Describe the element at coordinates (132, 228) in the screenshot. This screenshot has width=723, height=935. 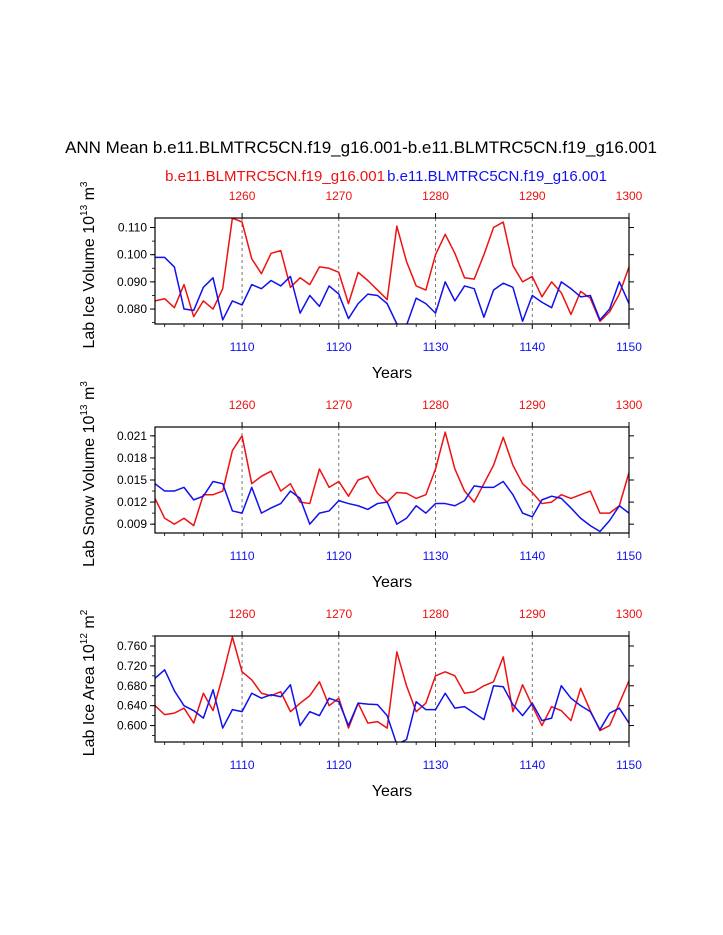
I see `y-tick-label: 0.110` at that location.